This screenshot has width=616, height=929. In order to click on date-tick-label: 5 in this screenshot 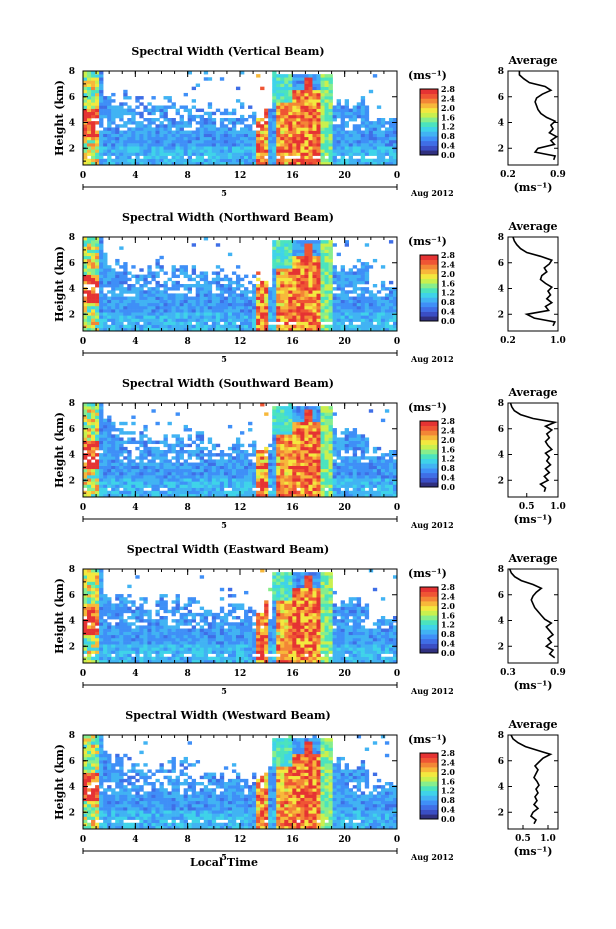, I will do `click(224, 193)`.